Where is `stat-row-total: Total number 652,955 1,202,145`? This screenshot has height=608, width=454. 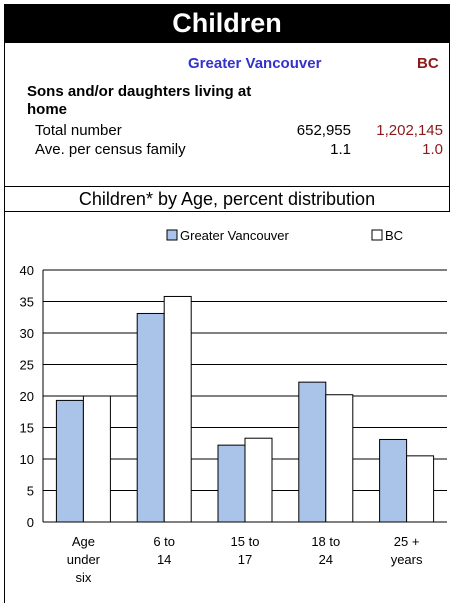
stat-row-total: Total number 652,955 1,202,145 is located at coordinates (228, 131).